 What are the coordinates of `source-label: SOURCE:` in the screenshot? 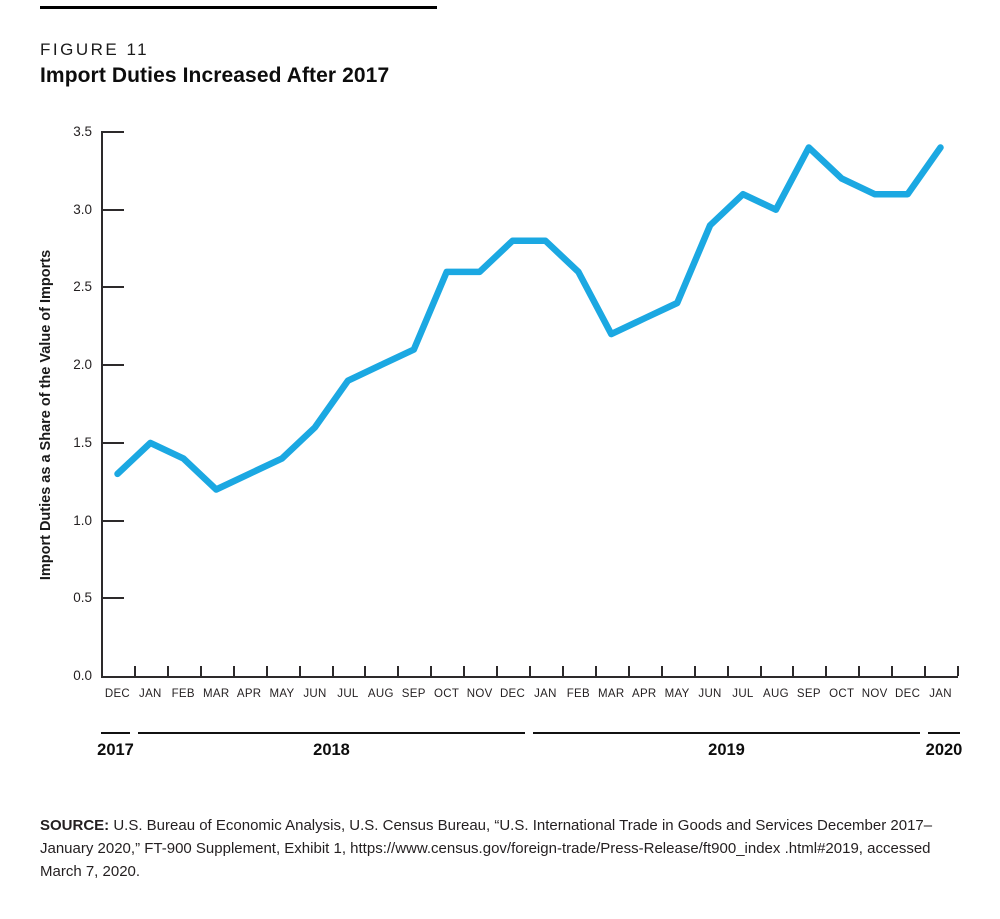 It's located at (75, 825).